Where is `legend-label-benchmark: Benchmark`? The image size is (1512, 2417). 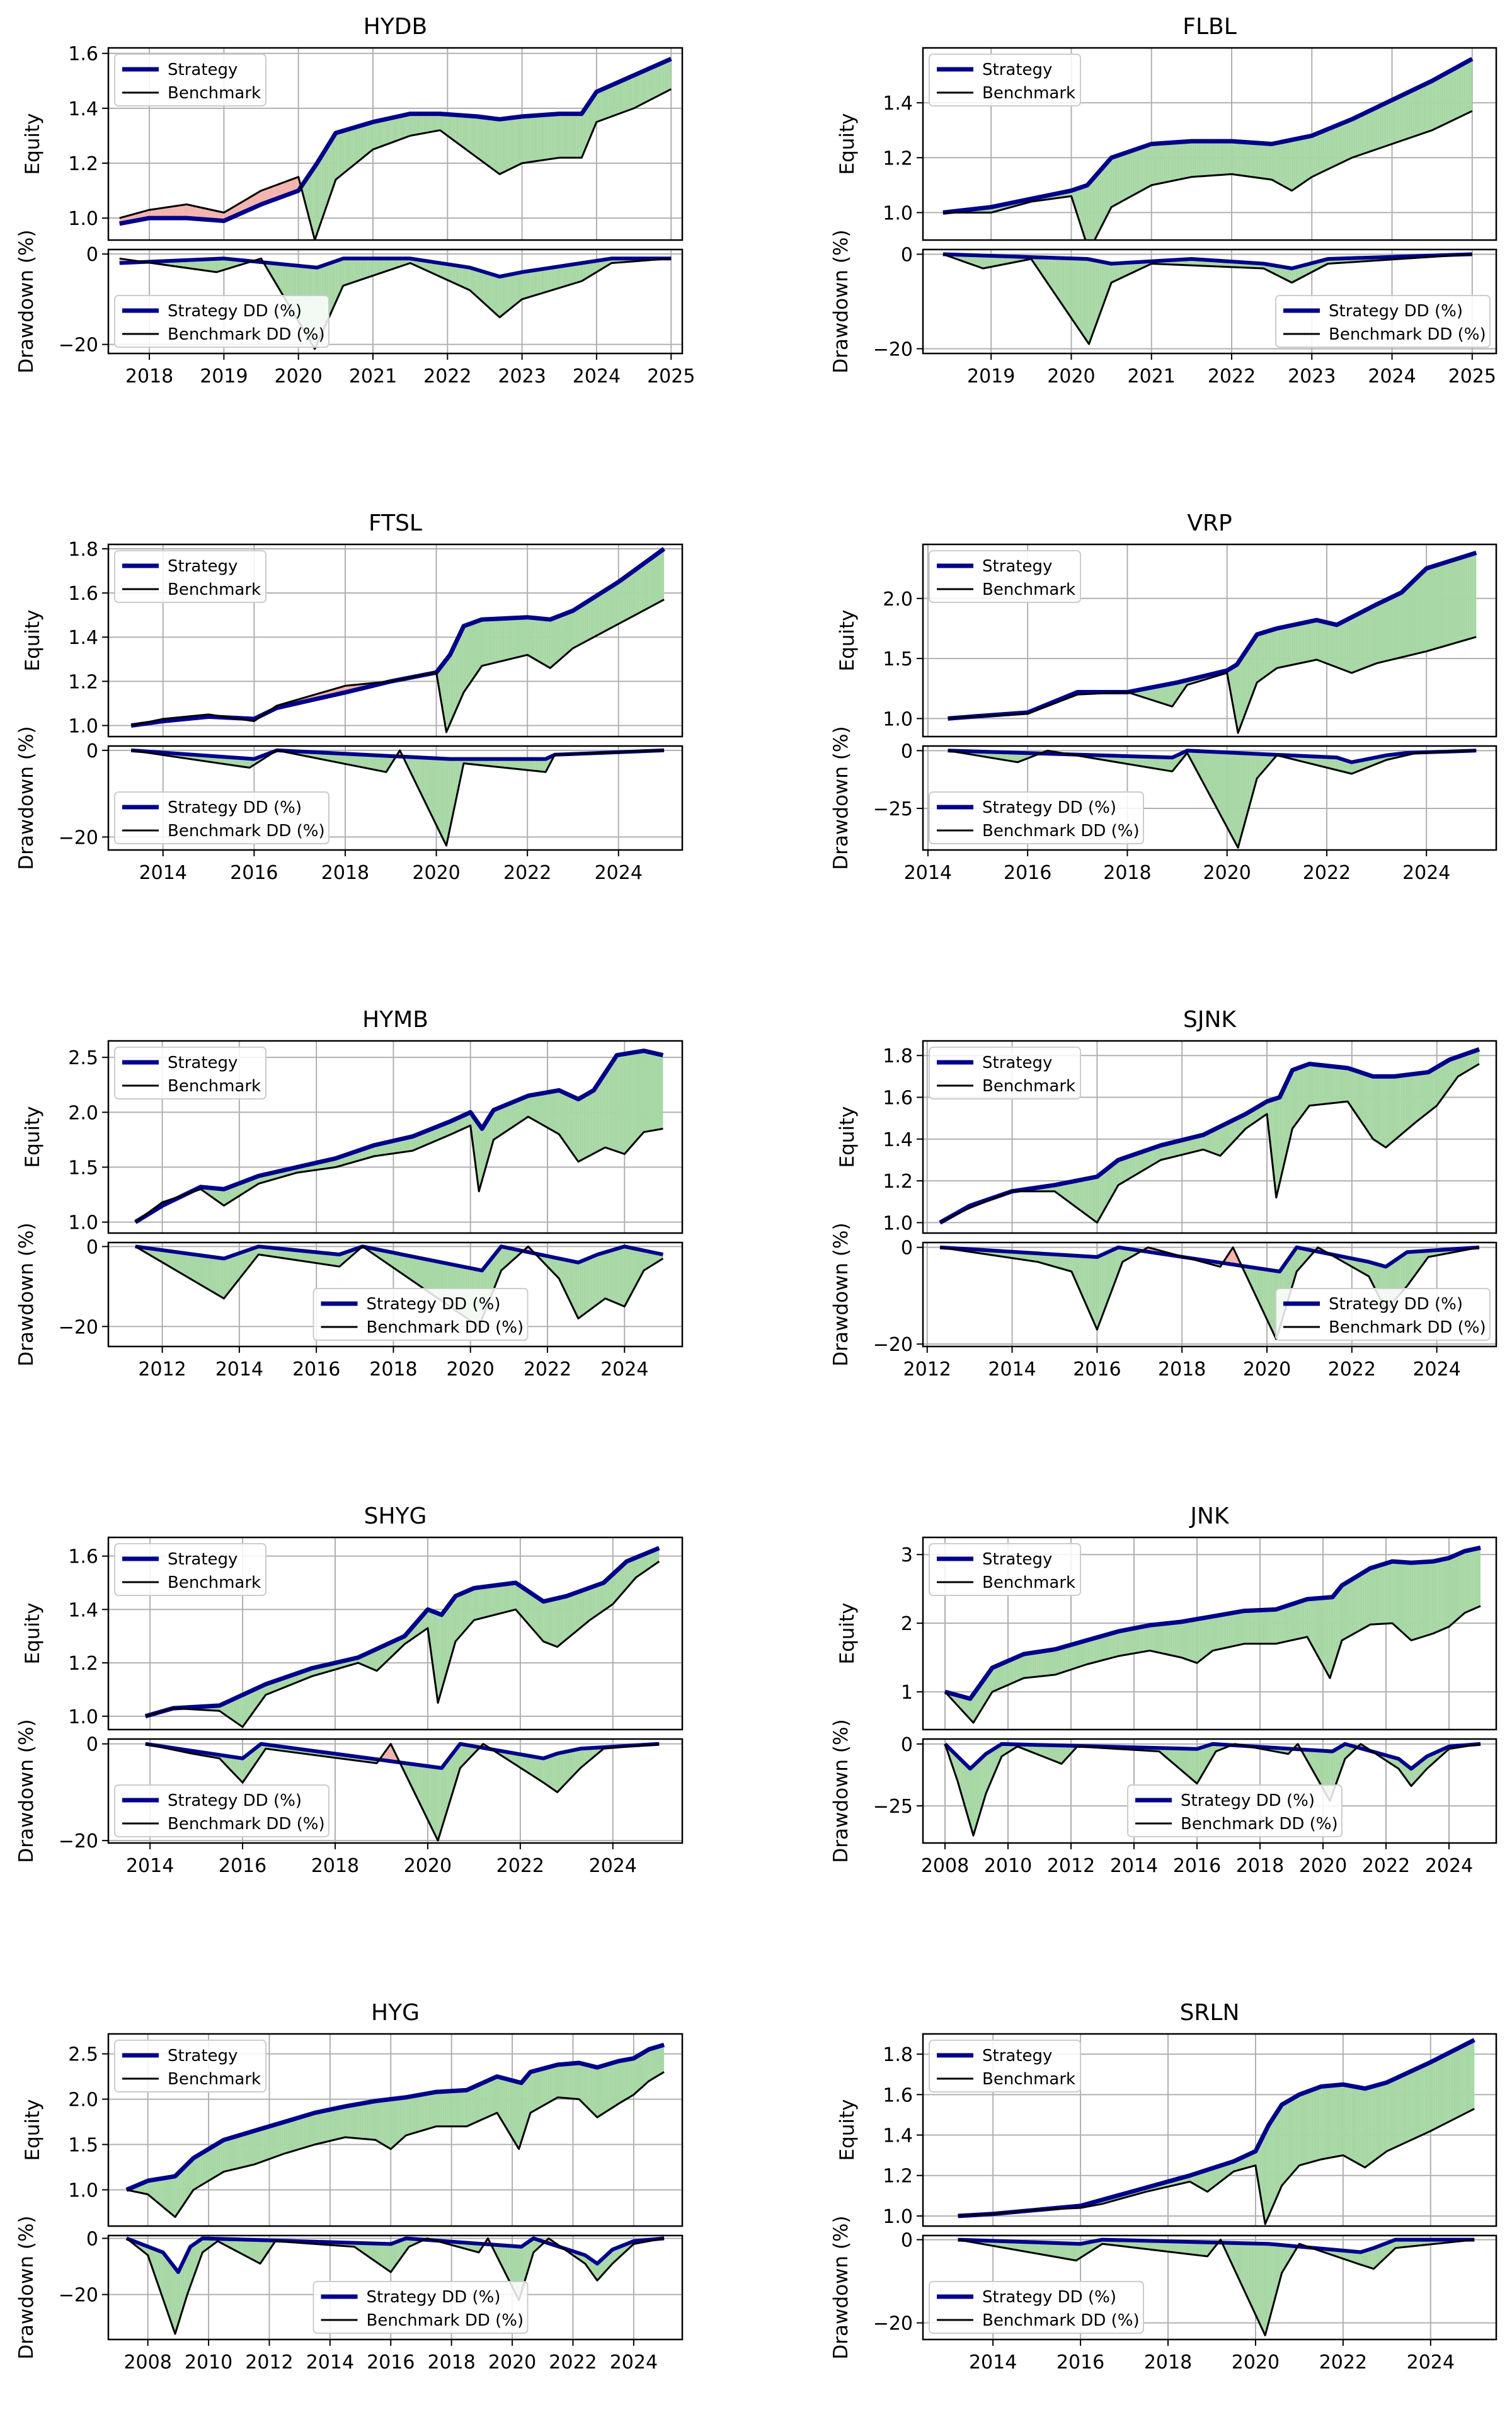
legend-label-benchmark: Benchmark is located at coordinates (214, 589).